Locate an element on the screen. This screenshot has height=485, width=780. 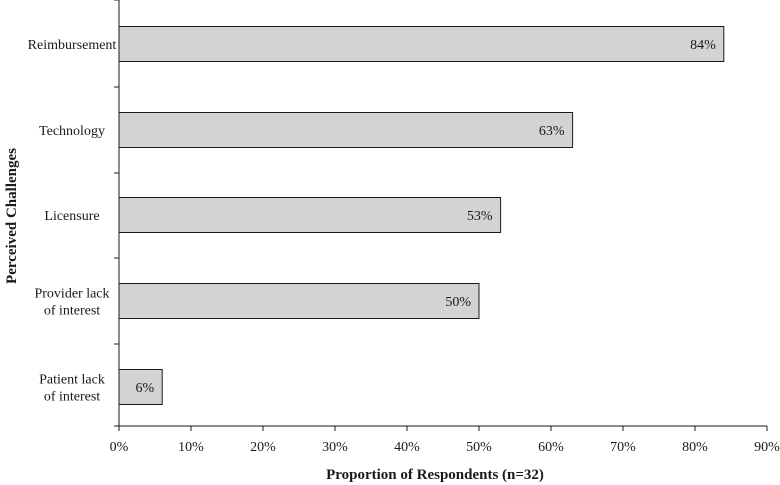
category-label-1: Technology is located at coordinates (72, 131).